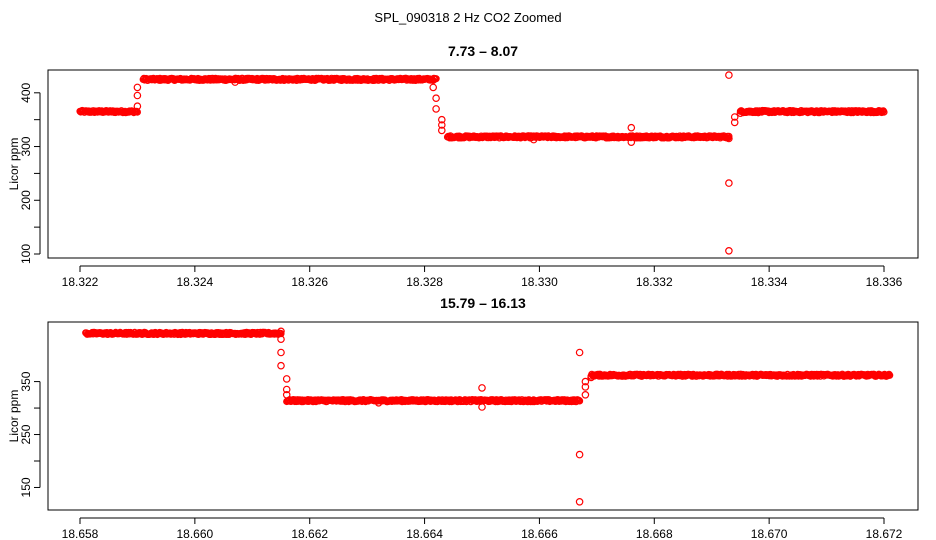  I want to click on x-tick-label: 18.668, so click(654, 533).